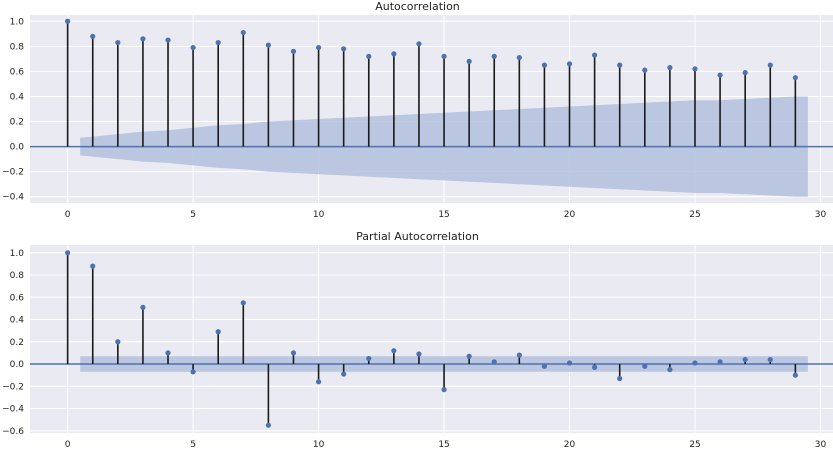  Describe the element at coordinates (417, 236) in the screenshot. I see `pacf-title: Partial Autocorrelation` at that location.